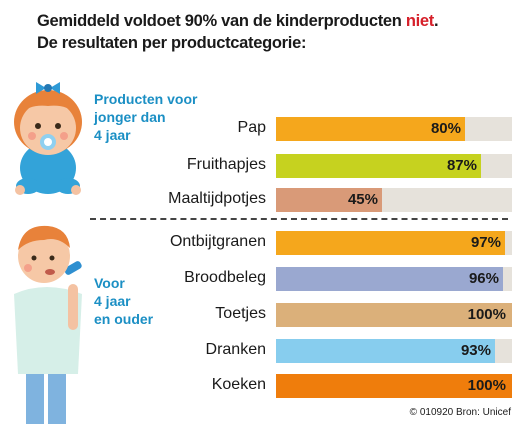 The height and width of the screenshot is (424, 521). Describe the element at coordinates (394, 200) in the screenshot. I see `bar-track: 45%` at that location.